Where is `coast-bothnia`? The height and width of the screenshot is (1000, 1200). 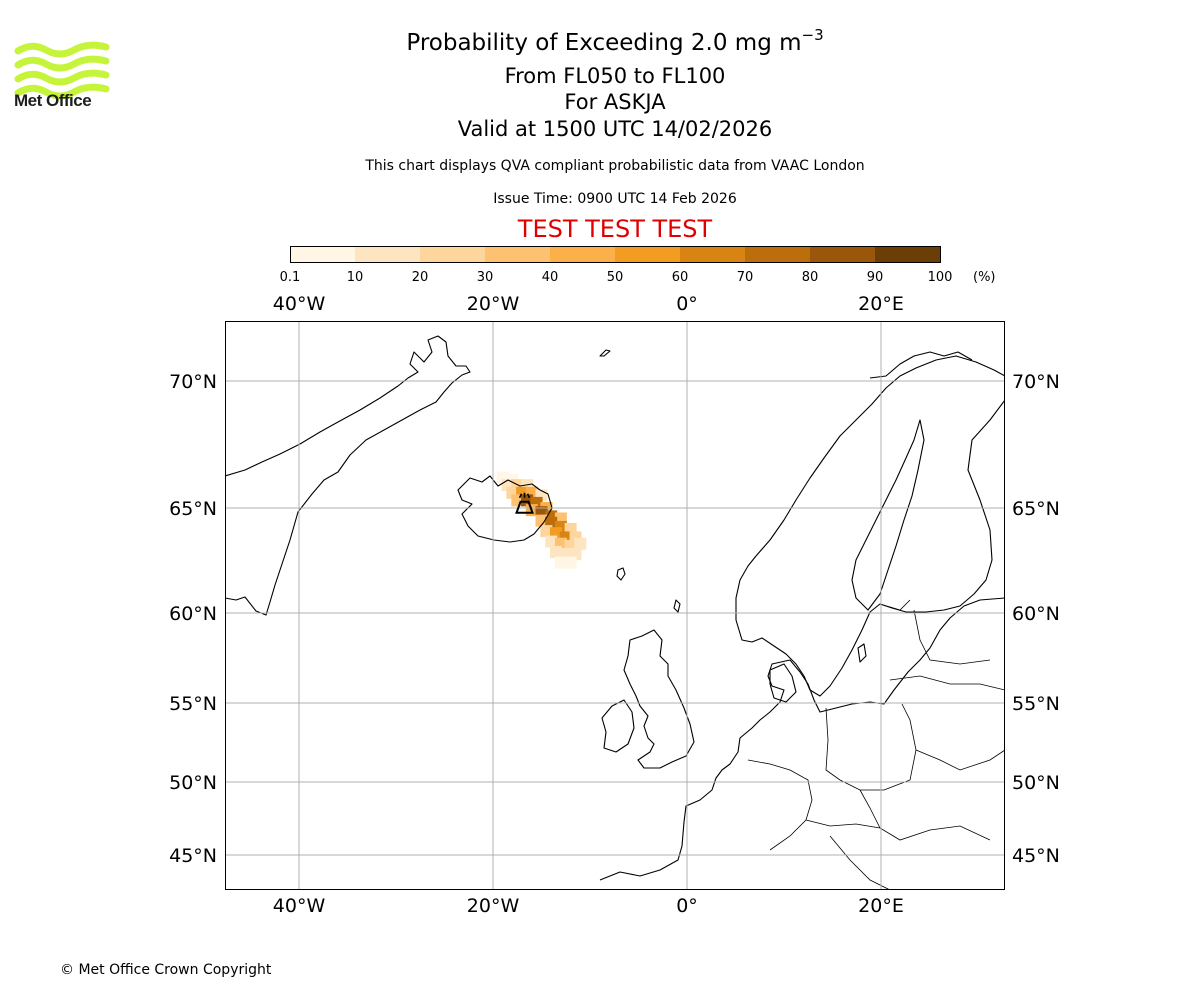 coast-bothnia is located at coordinates (888, 515).